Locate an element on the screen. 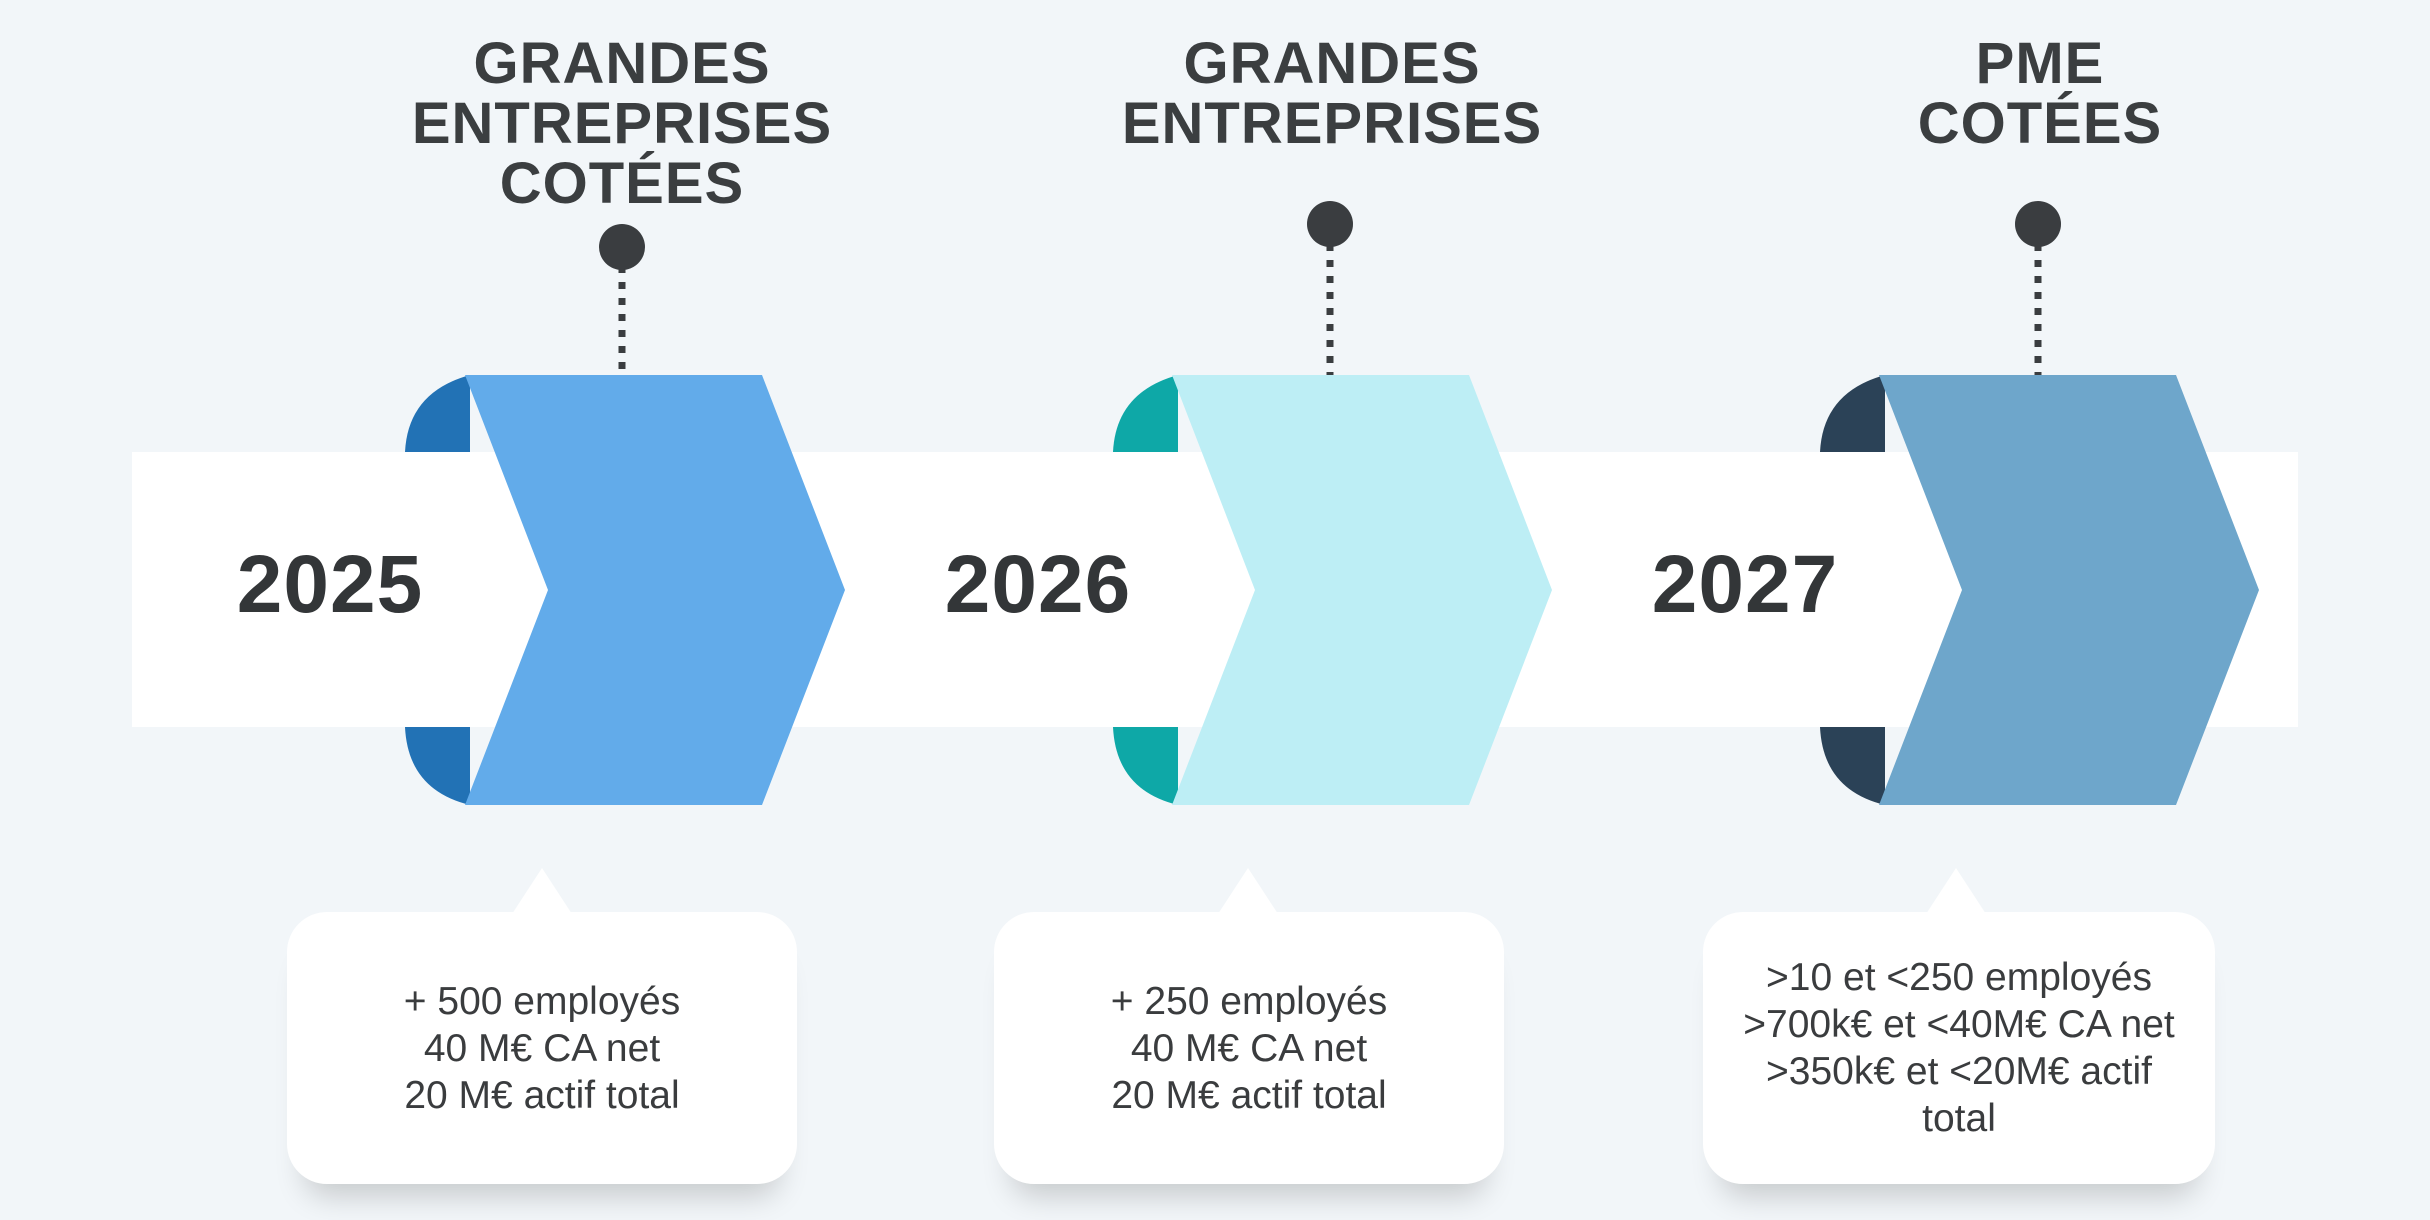  stage-2026-cap-bottom-icon is located at coordinates (1145, 766).